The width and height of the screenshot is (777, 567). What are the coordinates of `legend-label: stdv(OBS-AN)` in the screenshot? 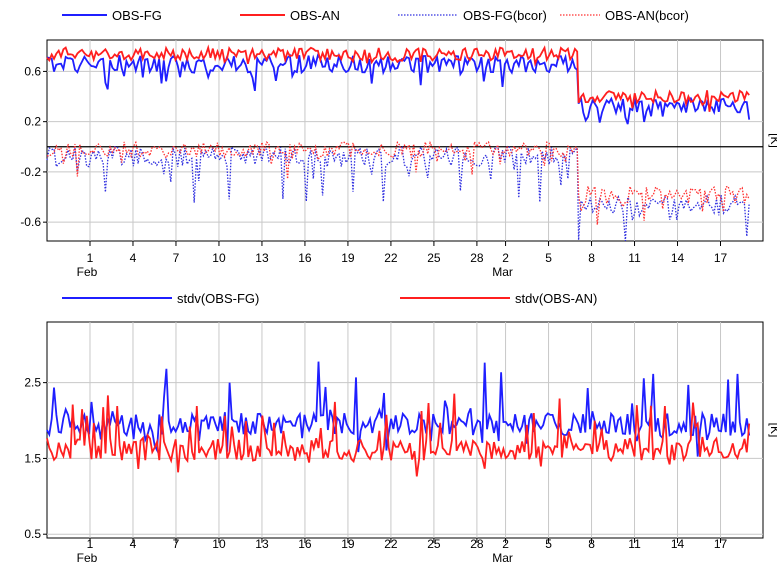 It's located at (556, 298).